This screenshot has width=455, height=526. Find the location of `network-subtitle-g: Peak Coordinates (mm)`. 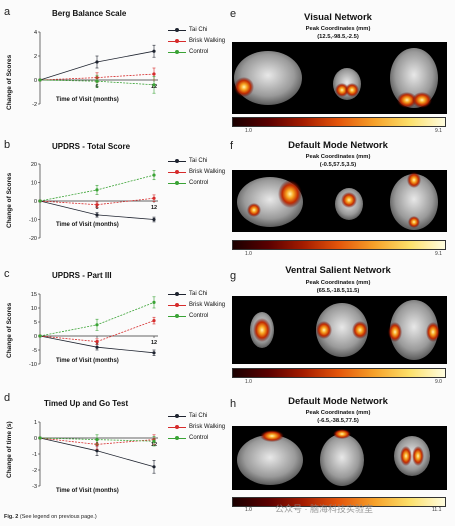

network-subtitle-g: Peak Coordinates (mm) is located at coordinates (338, 283).